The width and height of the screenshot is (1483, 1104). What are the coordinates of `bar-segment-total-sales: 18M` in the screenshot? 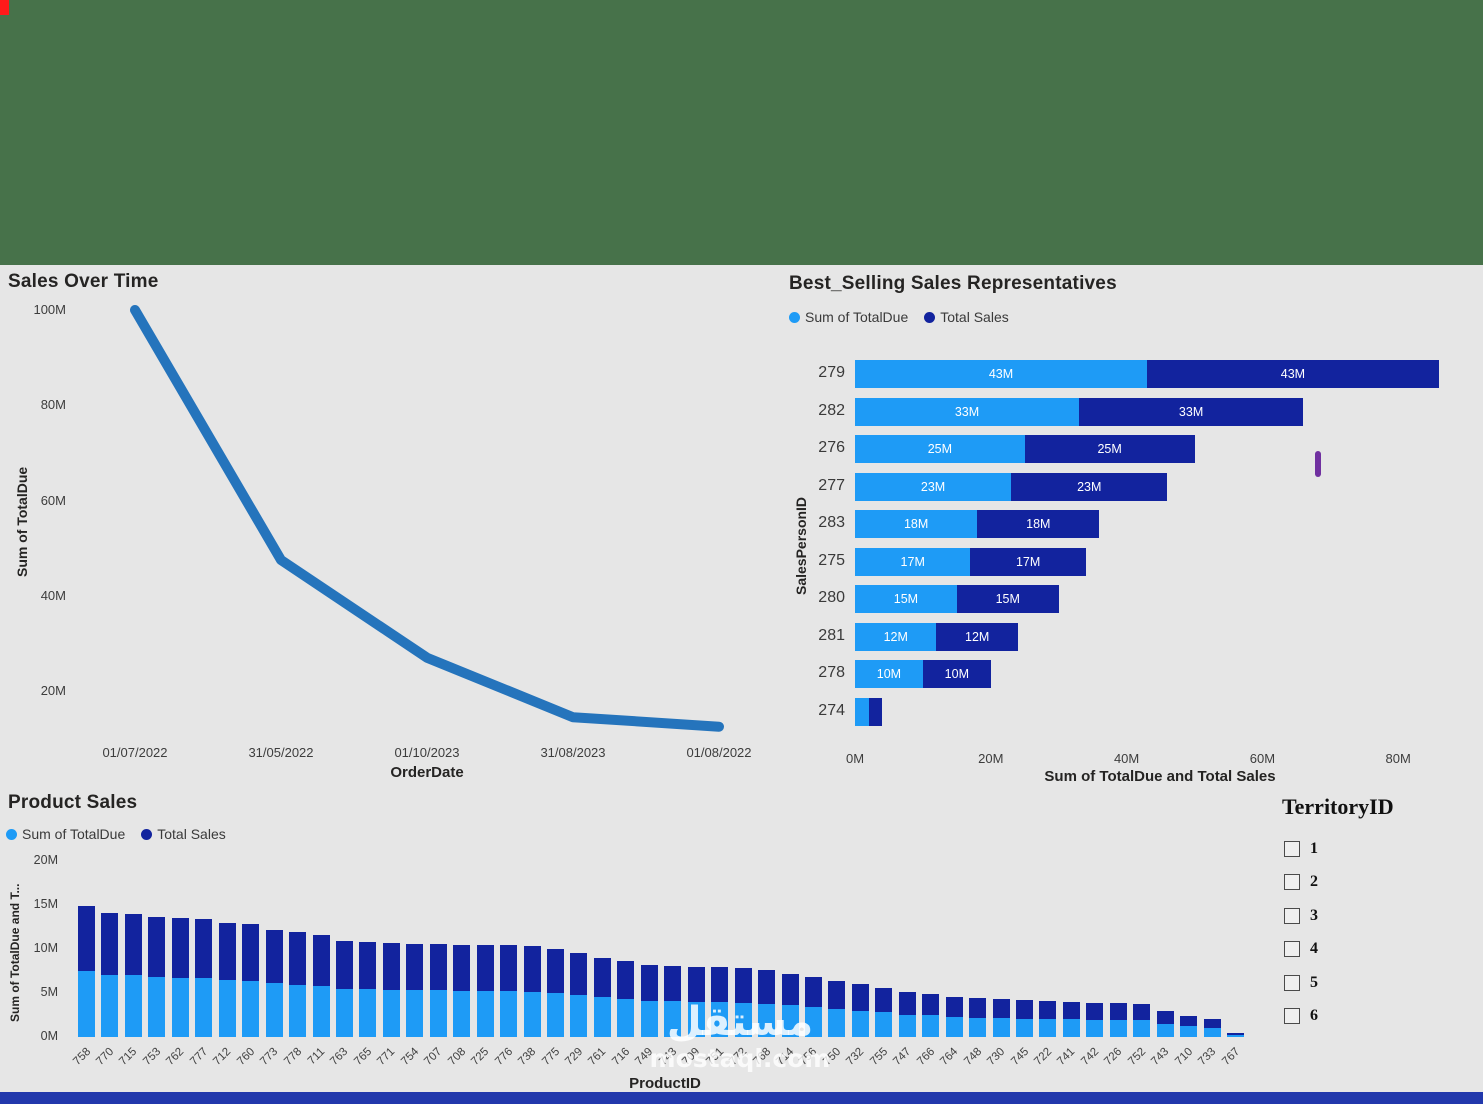 It's located at (1038, 524).